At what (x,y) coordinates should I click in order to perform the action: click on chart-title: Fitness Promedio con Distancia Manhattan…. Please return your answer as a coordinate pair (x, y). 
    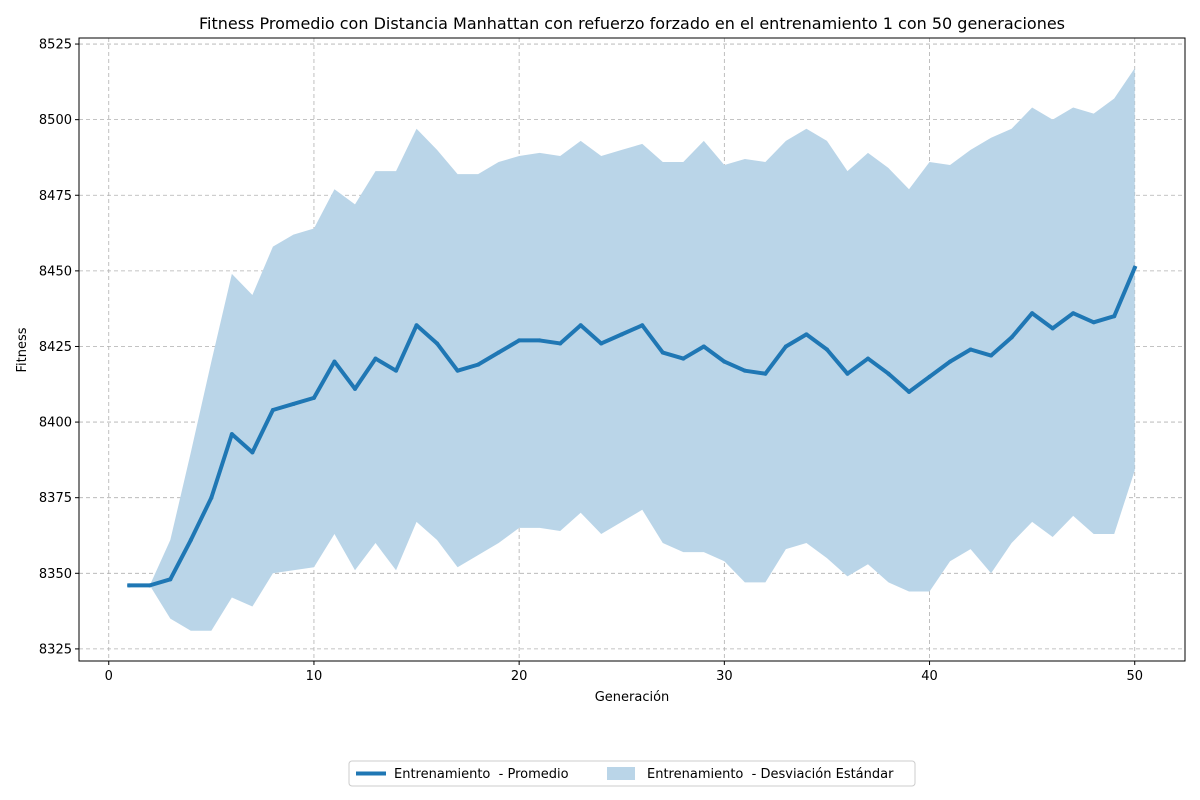
    Looking at the image, I should click on (632, 23).